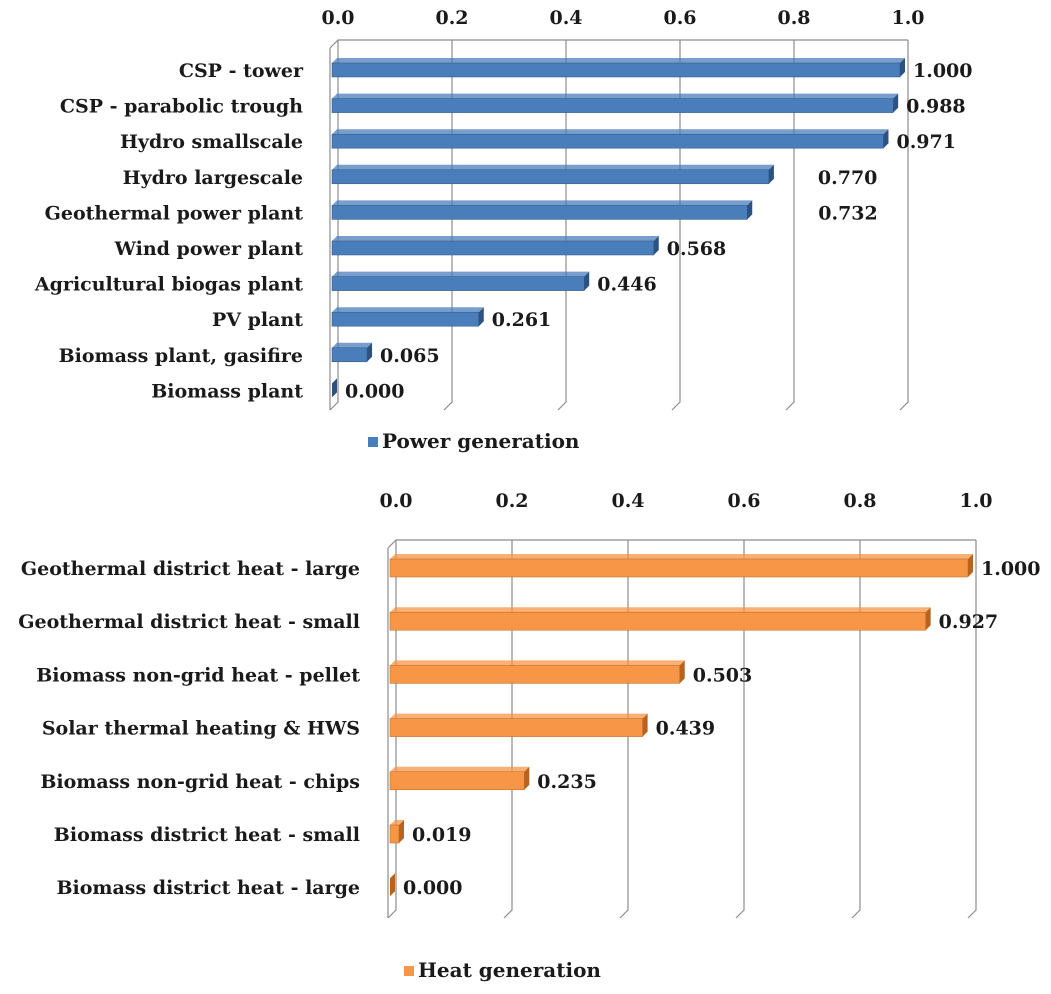 This screenshot has height=994, width=1051. I want to click on chart-1-top-wall, so click(681, 544).